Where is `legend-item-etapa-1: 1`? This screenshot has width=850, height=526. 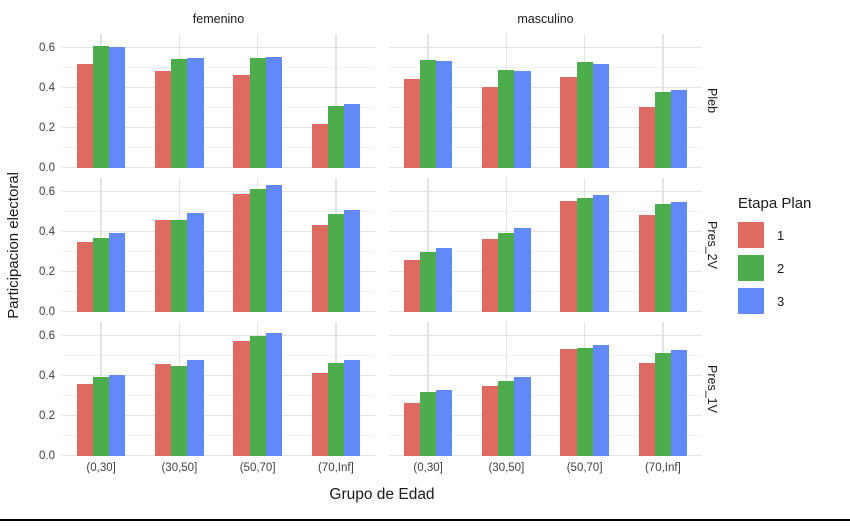
legend-item-etapa-1: 1 is located at coordinates (794, 235).